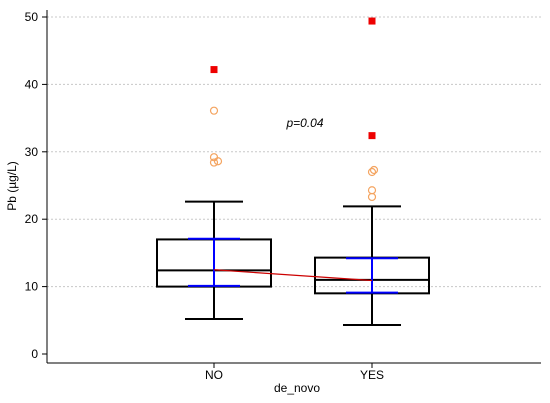  What do you see at coordinates (32, 287) in the screenshot?
I see `y-tick-label-10: 10` at bounding box center [32, 287].